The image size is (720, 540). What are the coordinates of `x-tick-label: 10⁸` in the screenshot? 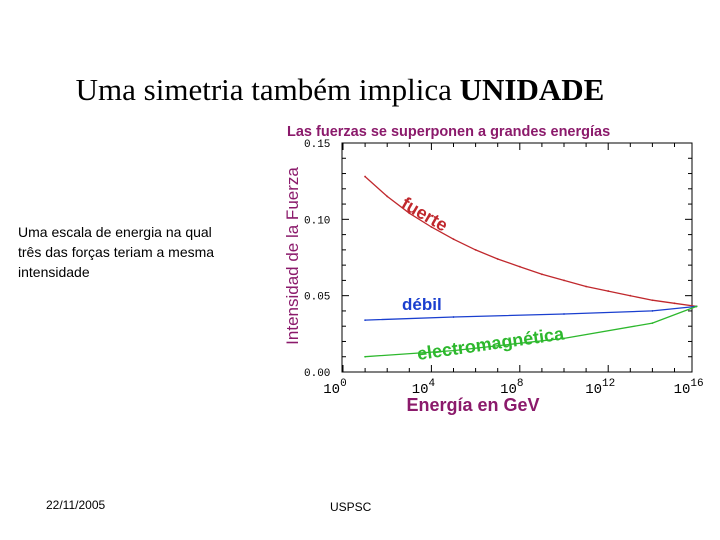 It's located at (511, 388).